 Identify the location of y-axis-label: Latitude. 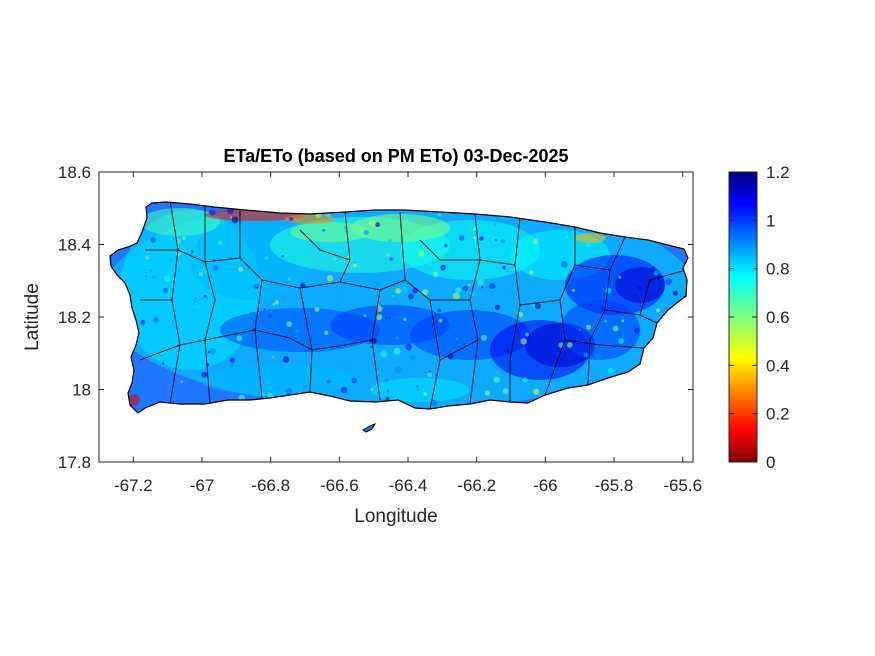
(32, 317).